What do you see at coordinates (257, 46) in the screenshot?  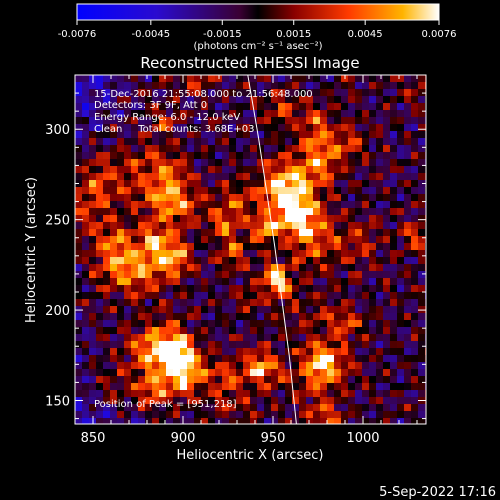 I see `colorbar-unit-label: (photons cm⁻² s⁻¹ asec⁻²)` at bounding box center [257, 46].